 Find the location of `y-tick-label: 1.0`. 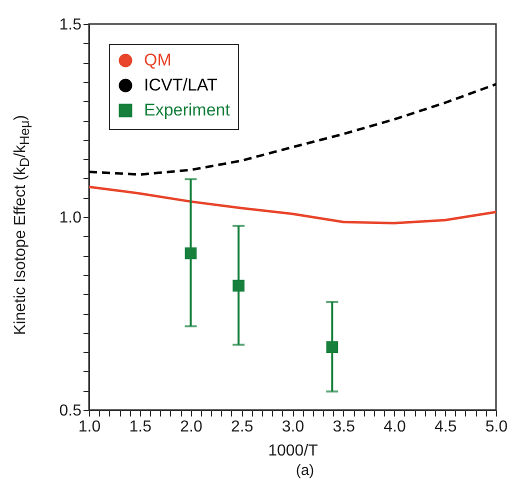

y-tick-label: 1.0 is located at coordinates (70, 218).